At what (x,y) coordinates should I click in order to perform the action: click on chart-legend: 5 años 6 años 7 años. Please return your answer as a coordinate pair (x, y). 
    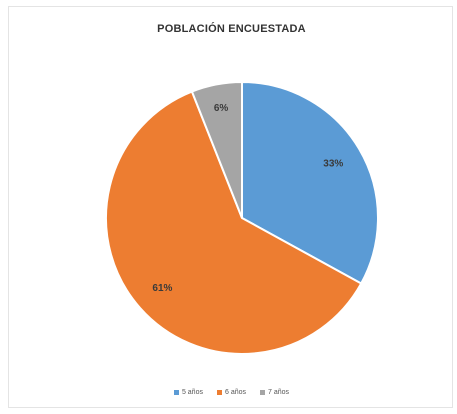
    Looking at the image, I should click on (231, 392).